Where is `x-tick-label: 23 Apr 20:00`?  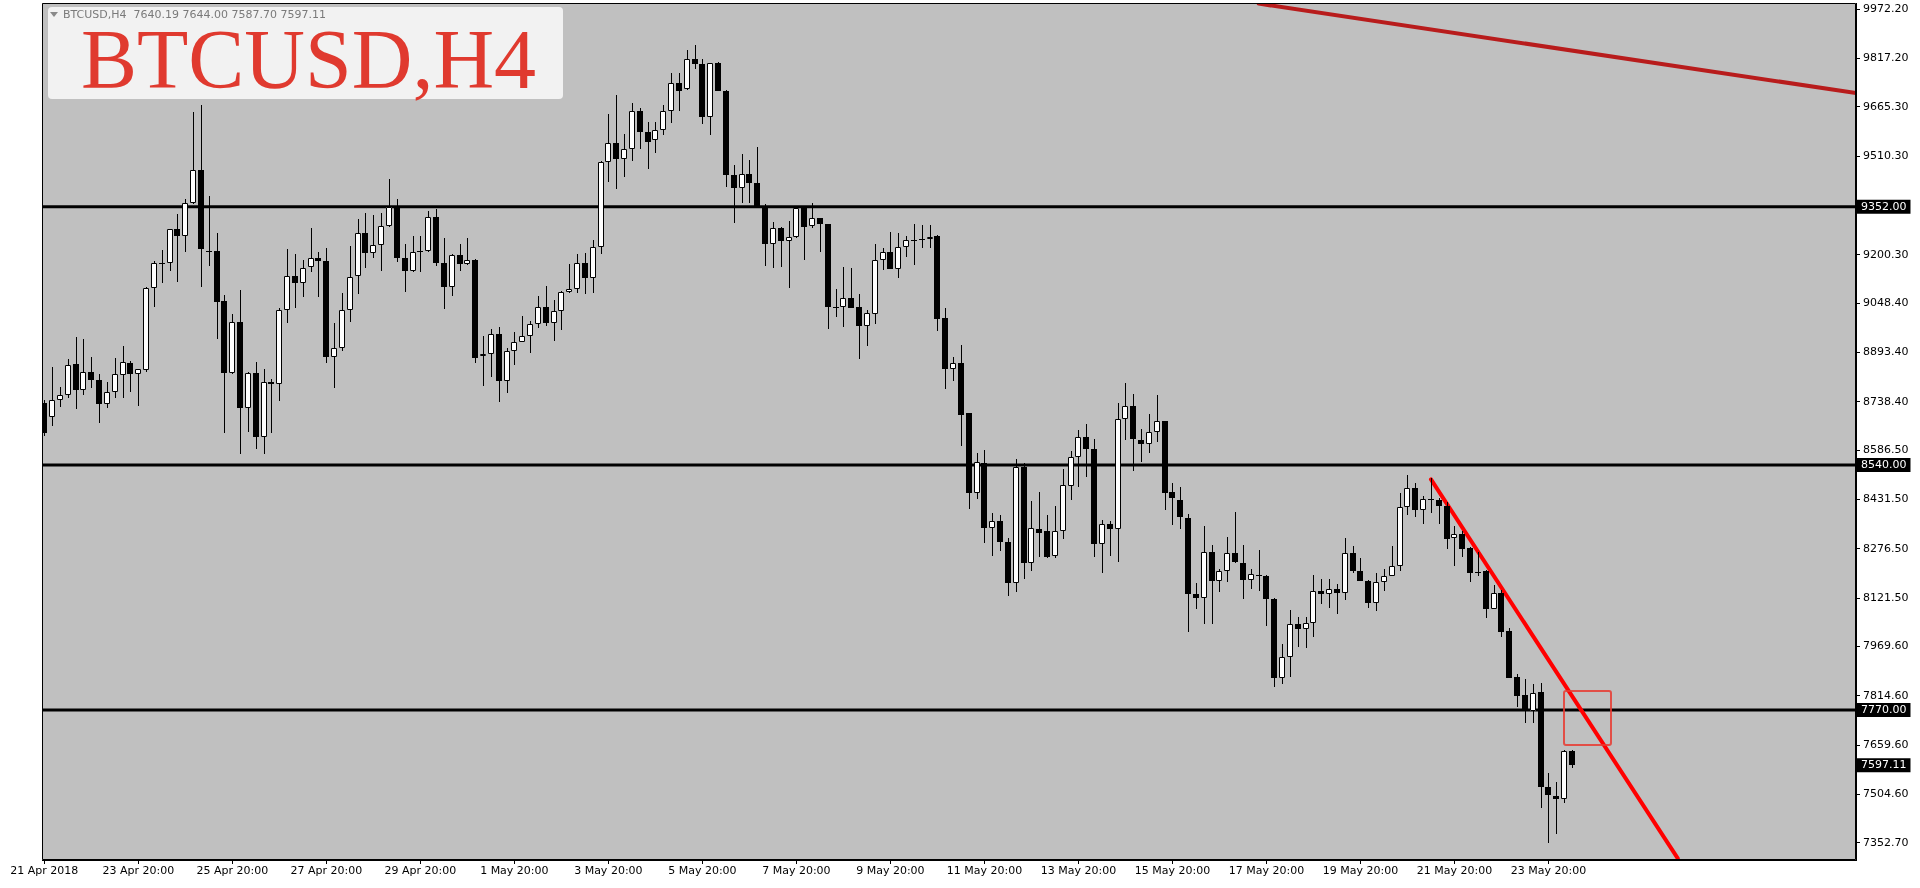
x-tick-label: 23 Apr 20:00 is located at coordinates (138, 871).